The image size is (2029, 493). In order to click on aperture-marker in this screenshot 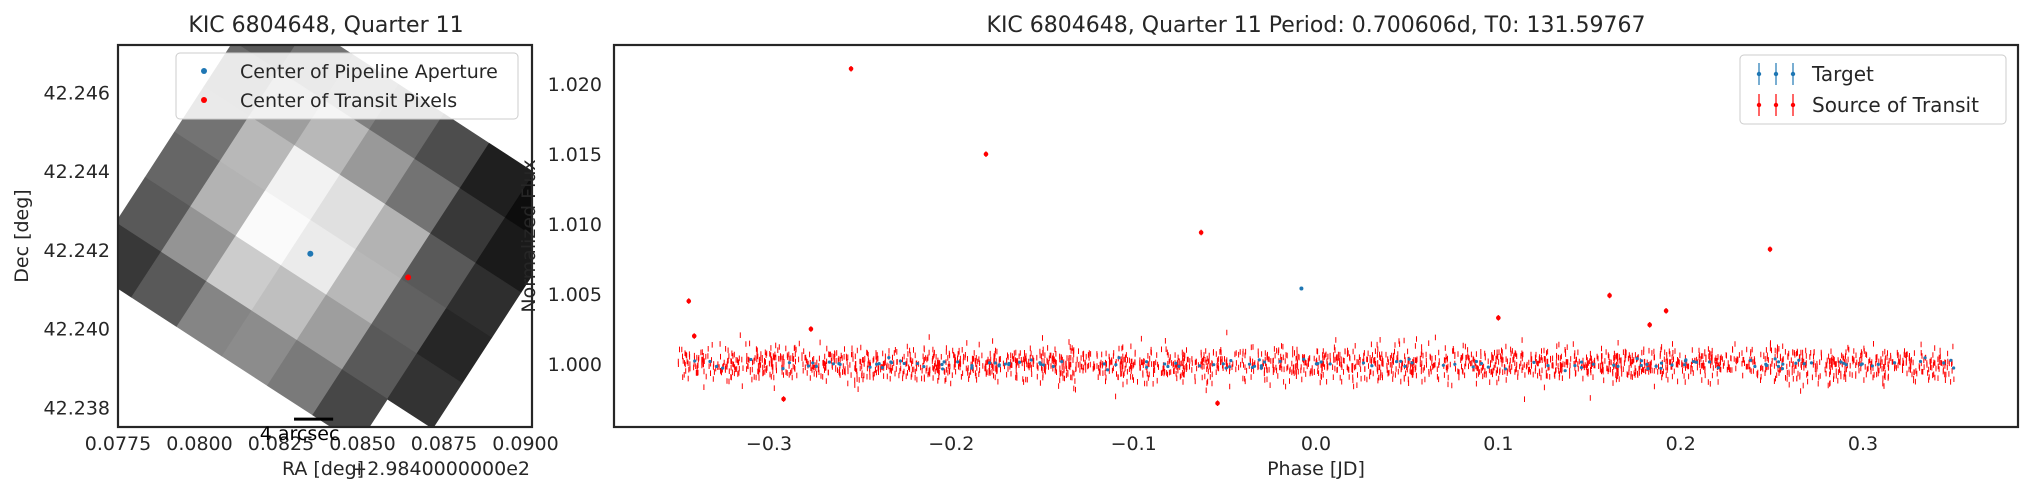, I will do `click(310, 253)`.